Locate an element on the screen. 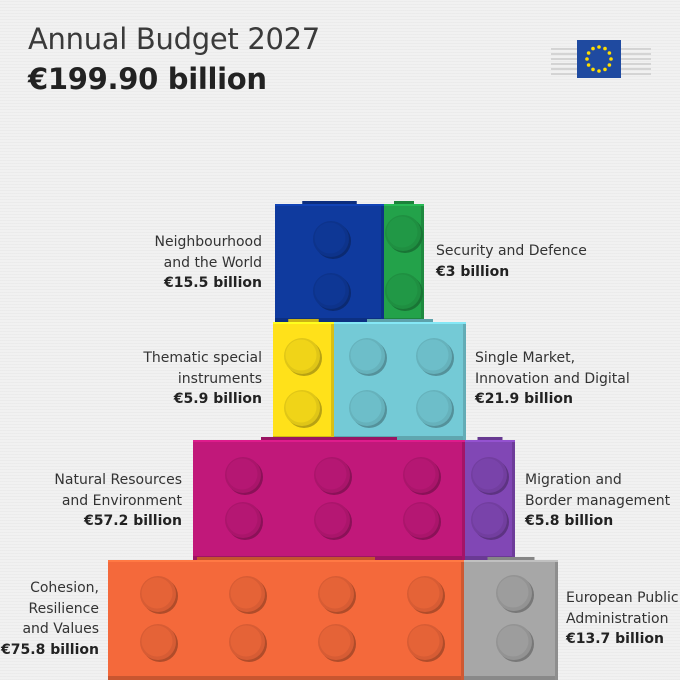  category-name: Thematic special instruments is located at coordinates (202, 368).